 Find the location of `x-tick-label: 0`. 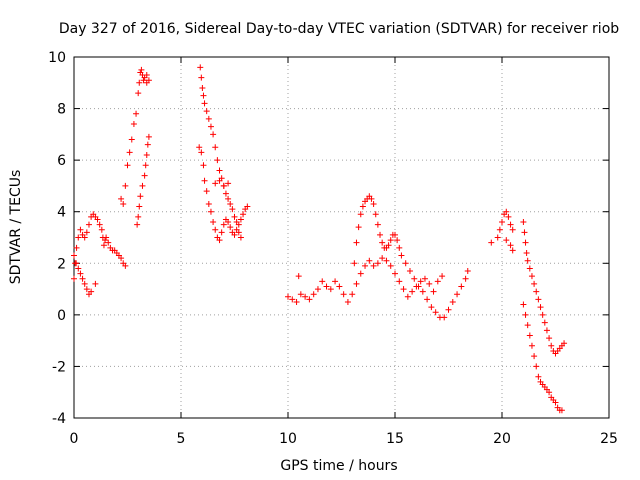

x-tick-label: 0 is located at coordinates (74, 439).